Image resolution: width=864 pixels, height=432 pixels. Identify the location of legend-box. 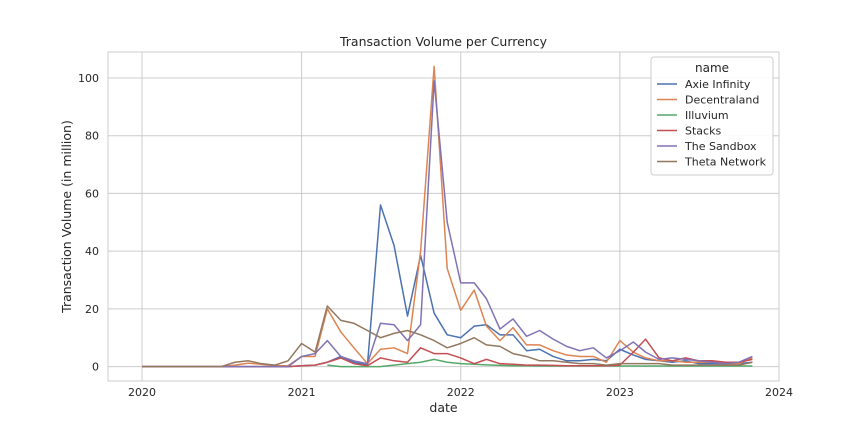
(712, 116).